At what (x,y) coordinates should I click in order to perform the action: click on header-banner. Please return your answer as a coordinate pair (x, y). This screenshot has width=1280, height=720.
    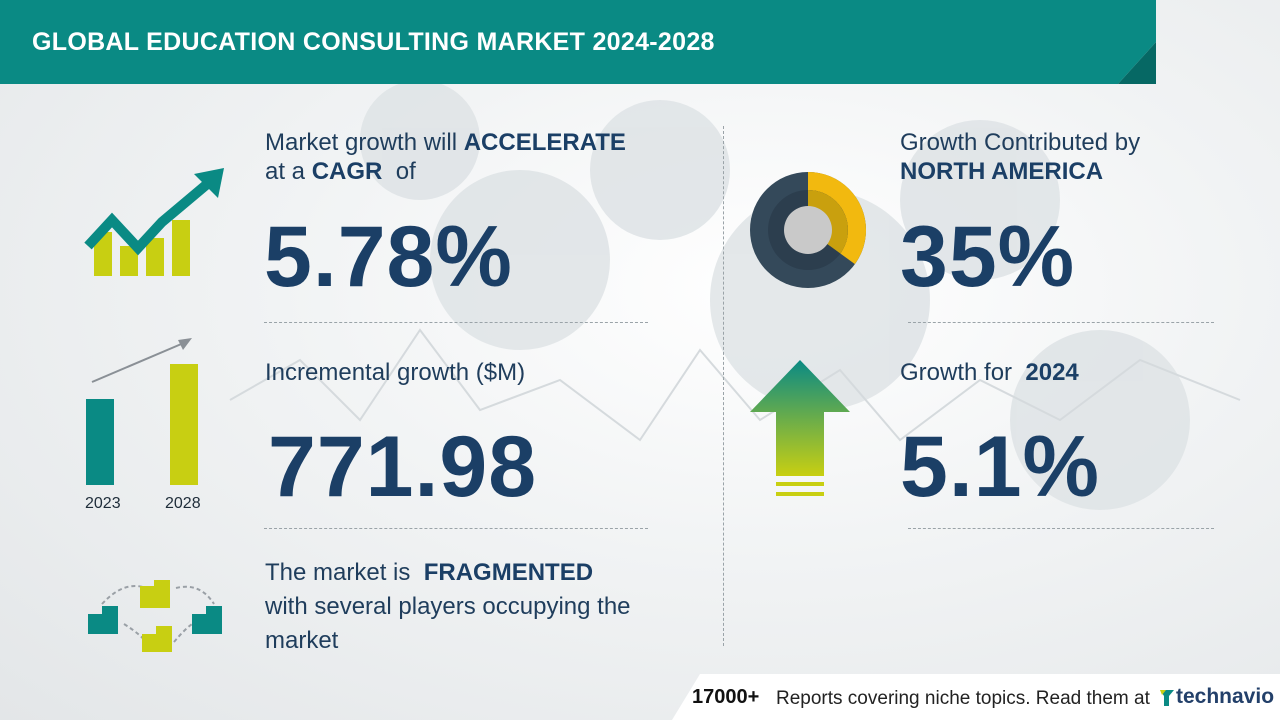
    Looking at the image, I should click on (578, 42).